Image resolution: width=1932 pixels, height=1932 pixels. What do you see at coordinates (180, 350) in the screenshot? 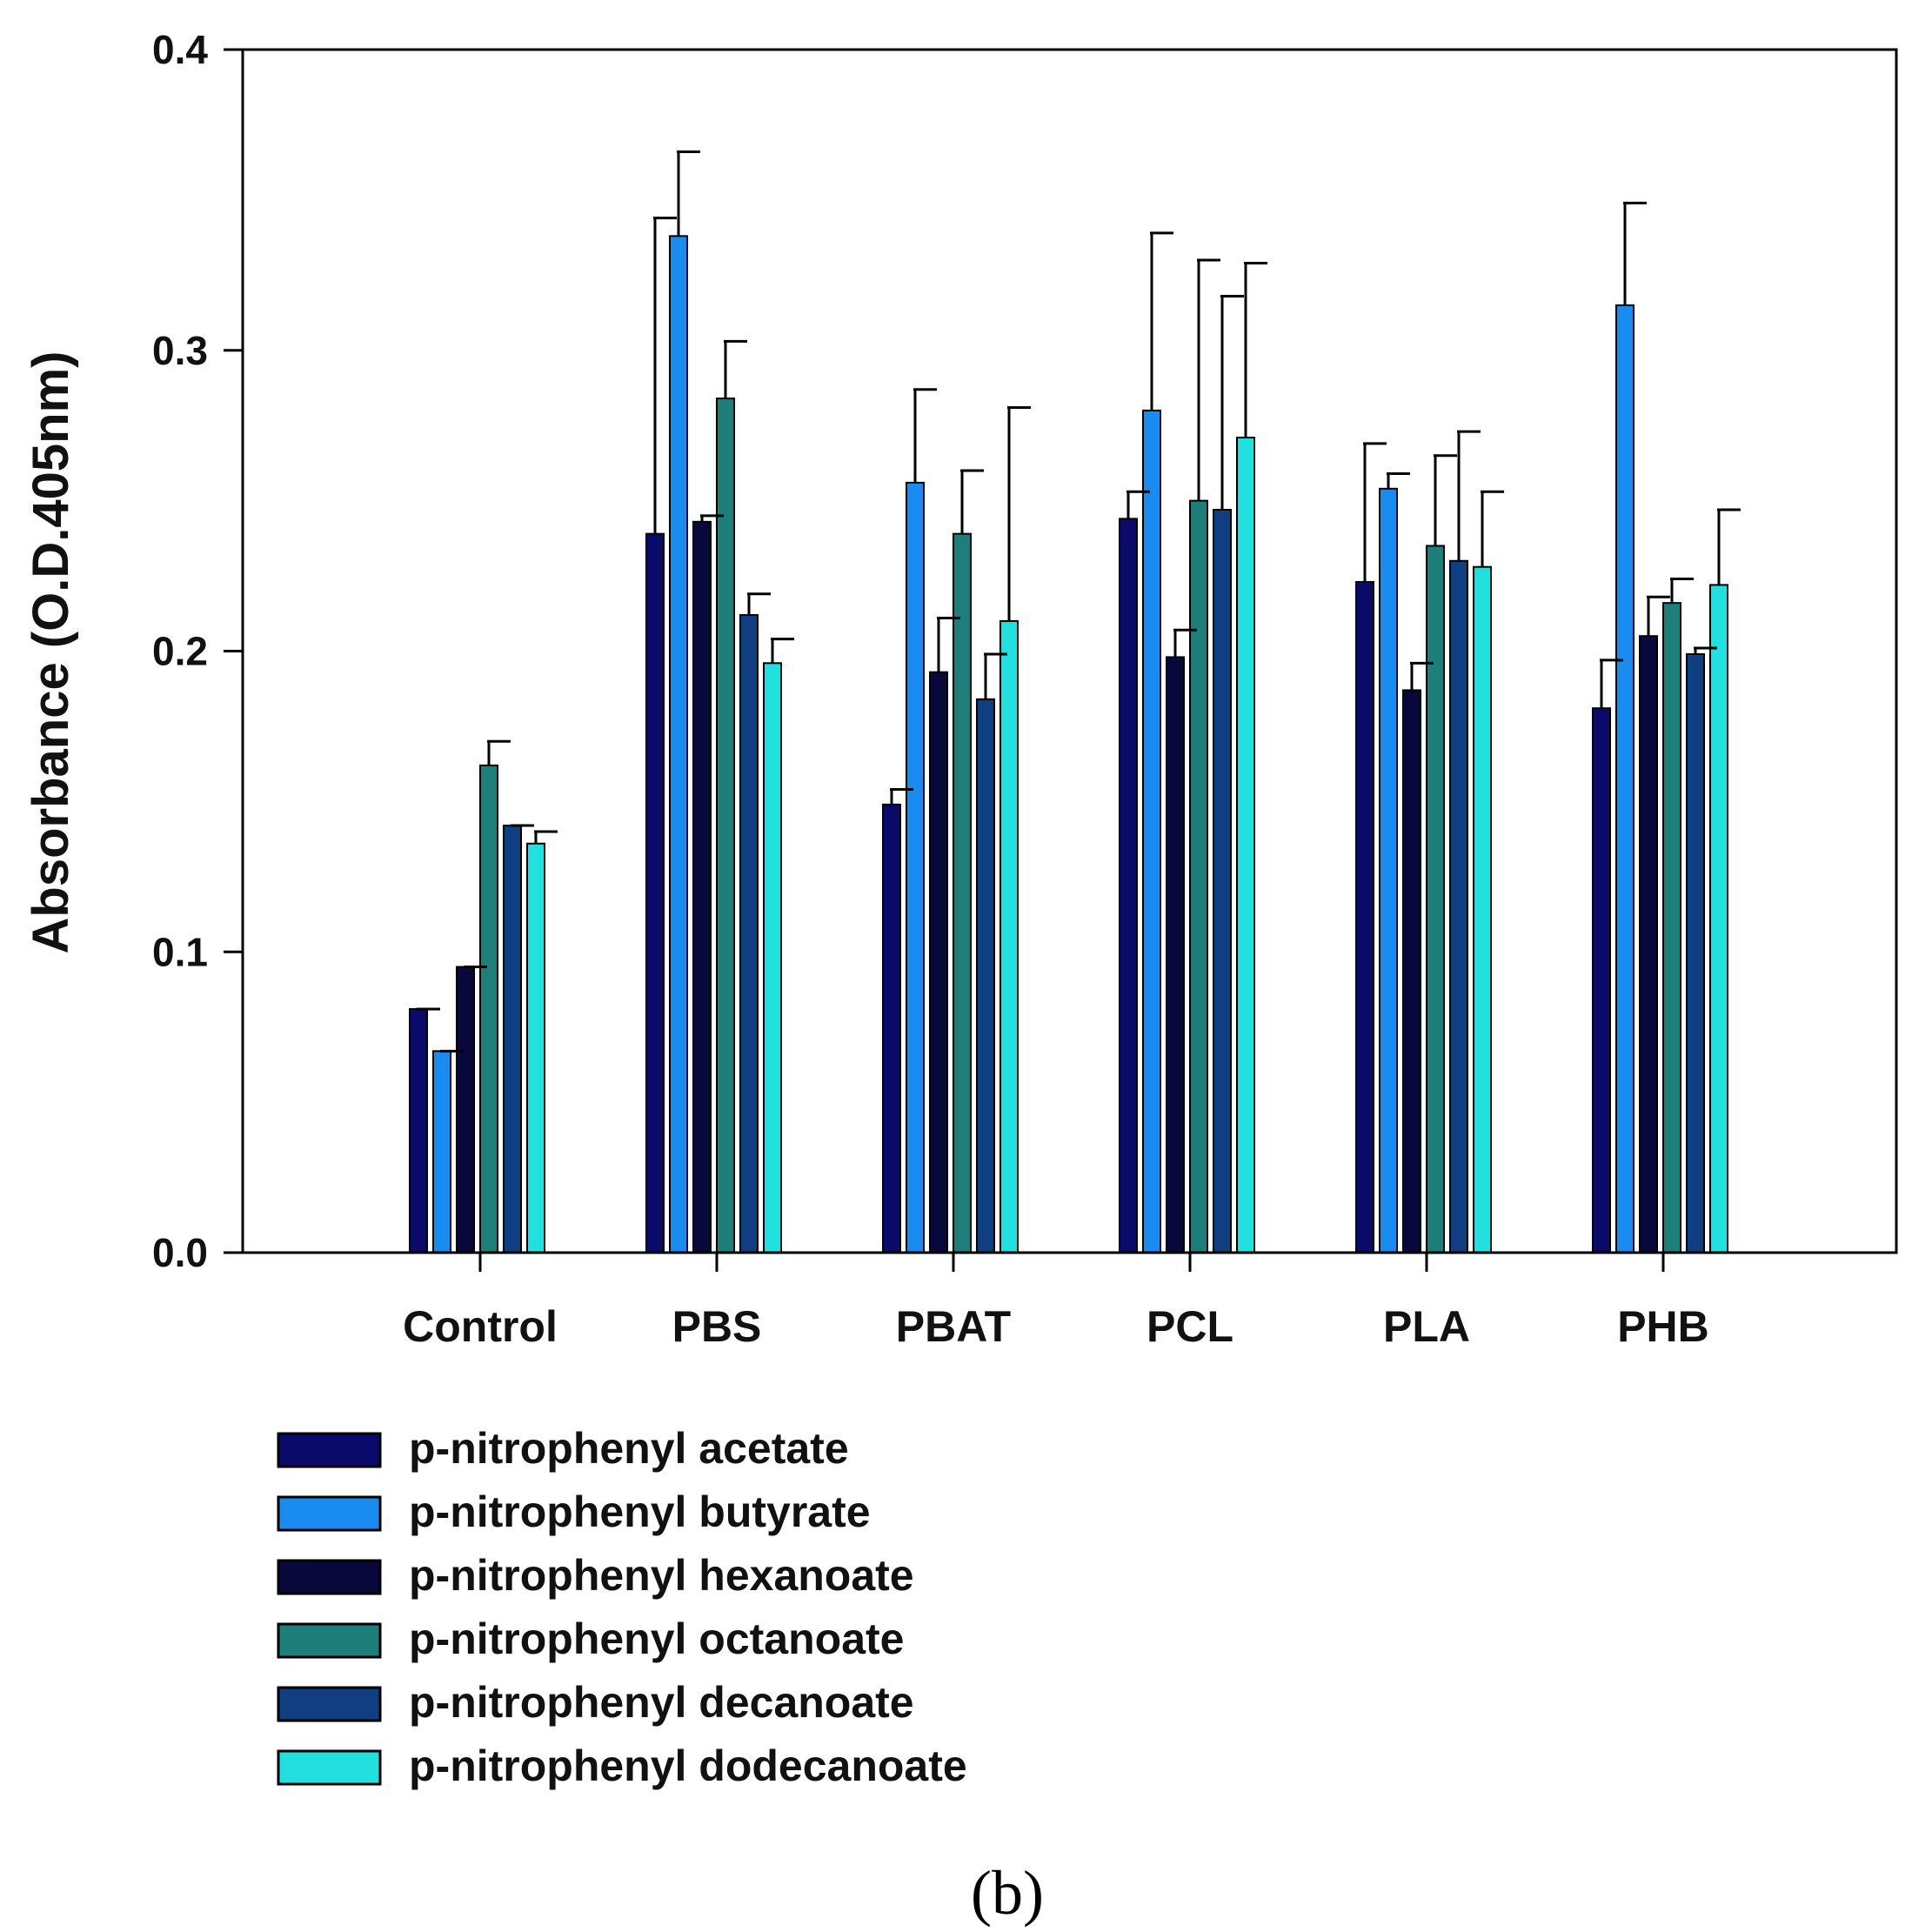
I see `y-tick-label: 0.3` at bounding box center [180, 350].